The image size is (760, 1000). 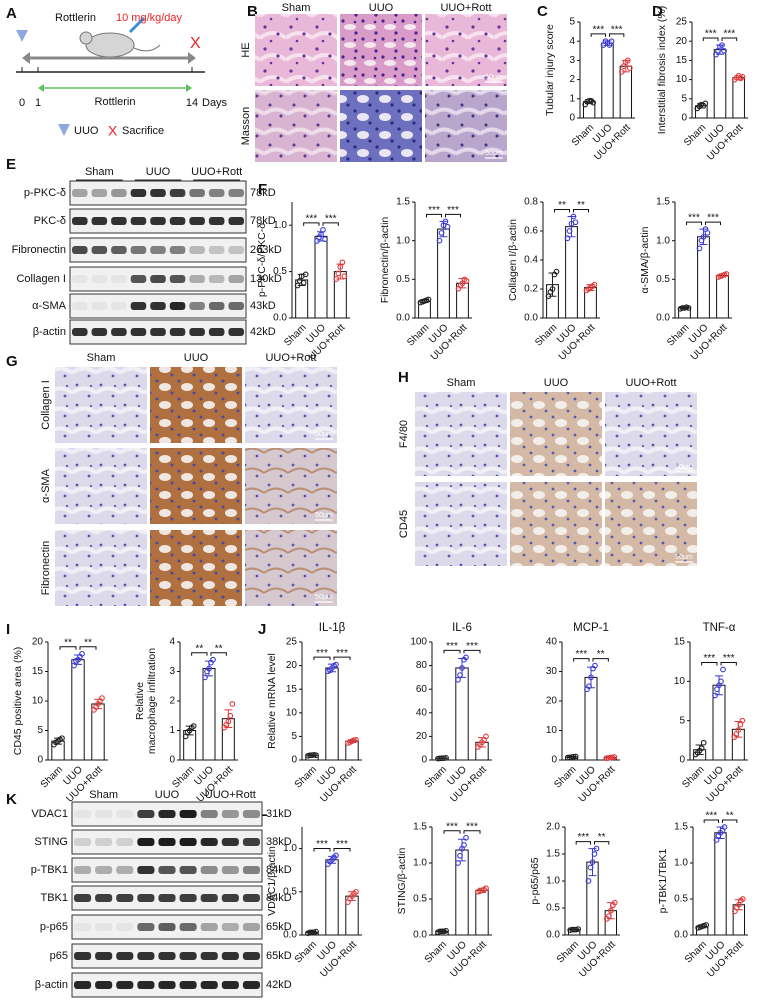 What do you see at coordinates (572, 60) in the screenshot?
I see `y-tick-label: 3` at bounding box center [572, 60].